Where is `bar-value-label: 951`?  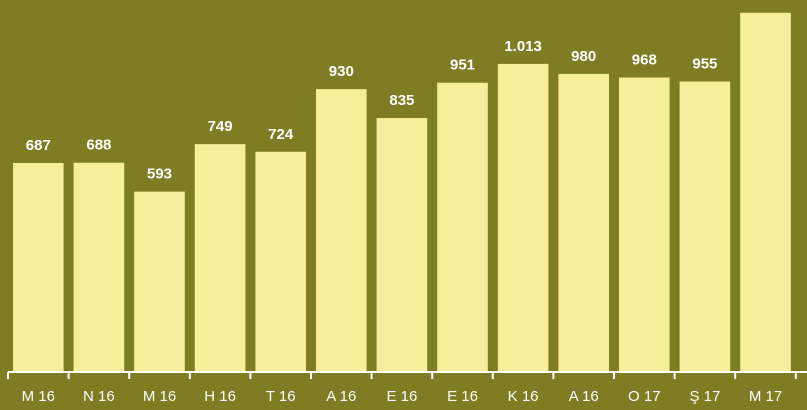
bar-value-label: 951 is located at coordinates (462, 65).